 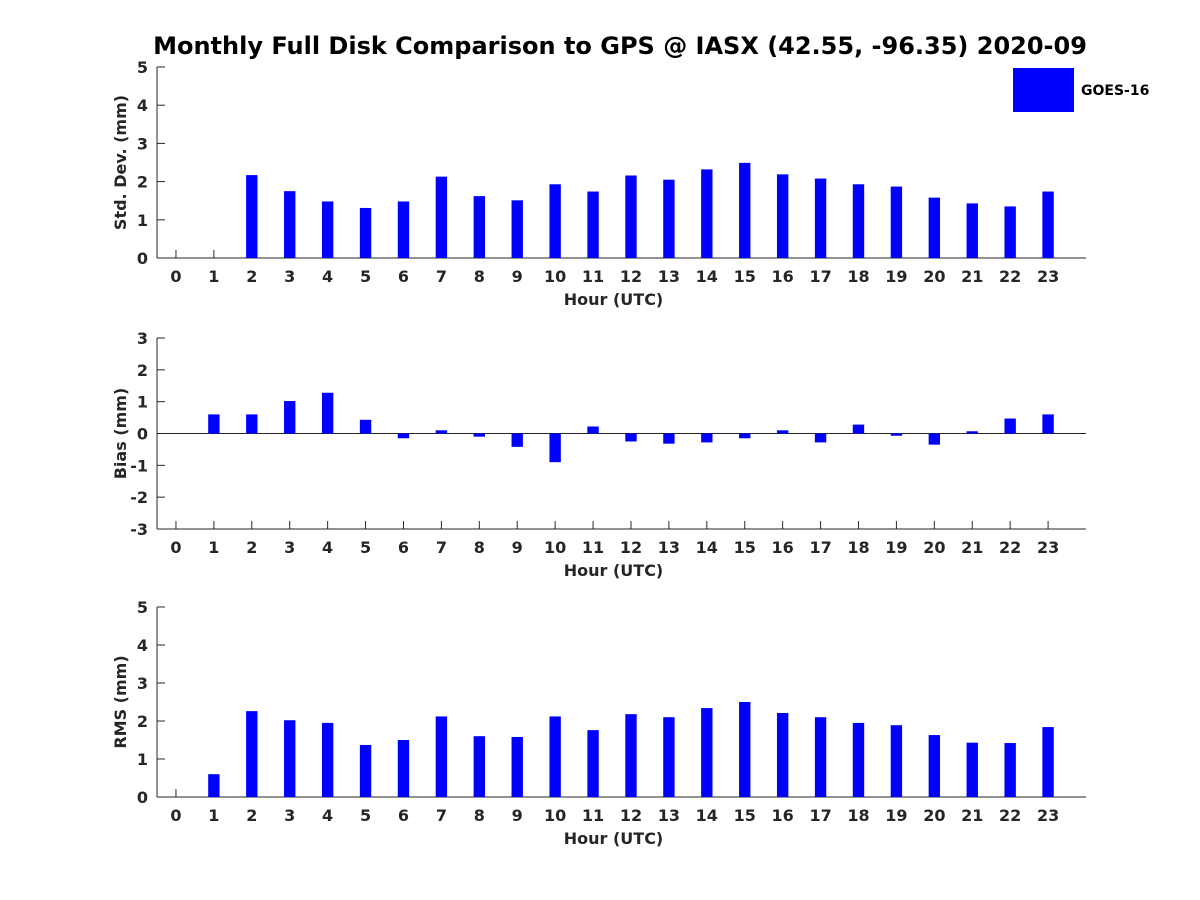 I want to click on x-tick-label: 13, so click(x=669, y=547).